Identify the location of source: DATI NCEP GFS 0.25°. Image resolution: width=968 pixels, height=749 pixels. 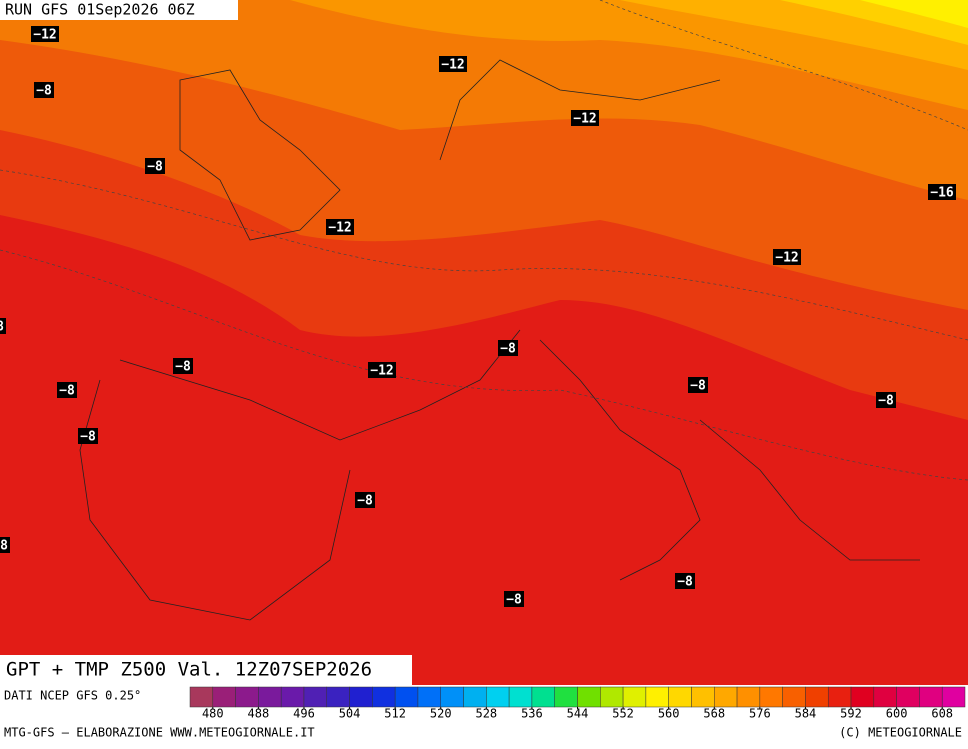
(72, 696).